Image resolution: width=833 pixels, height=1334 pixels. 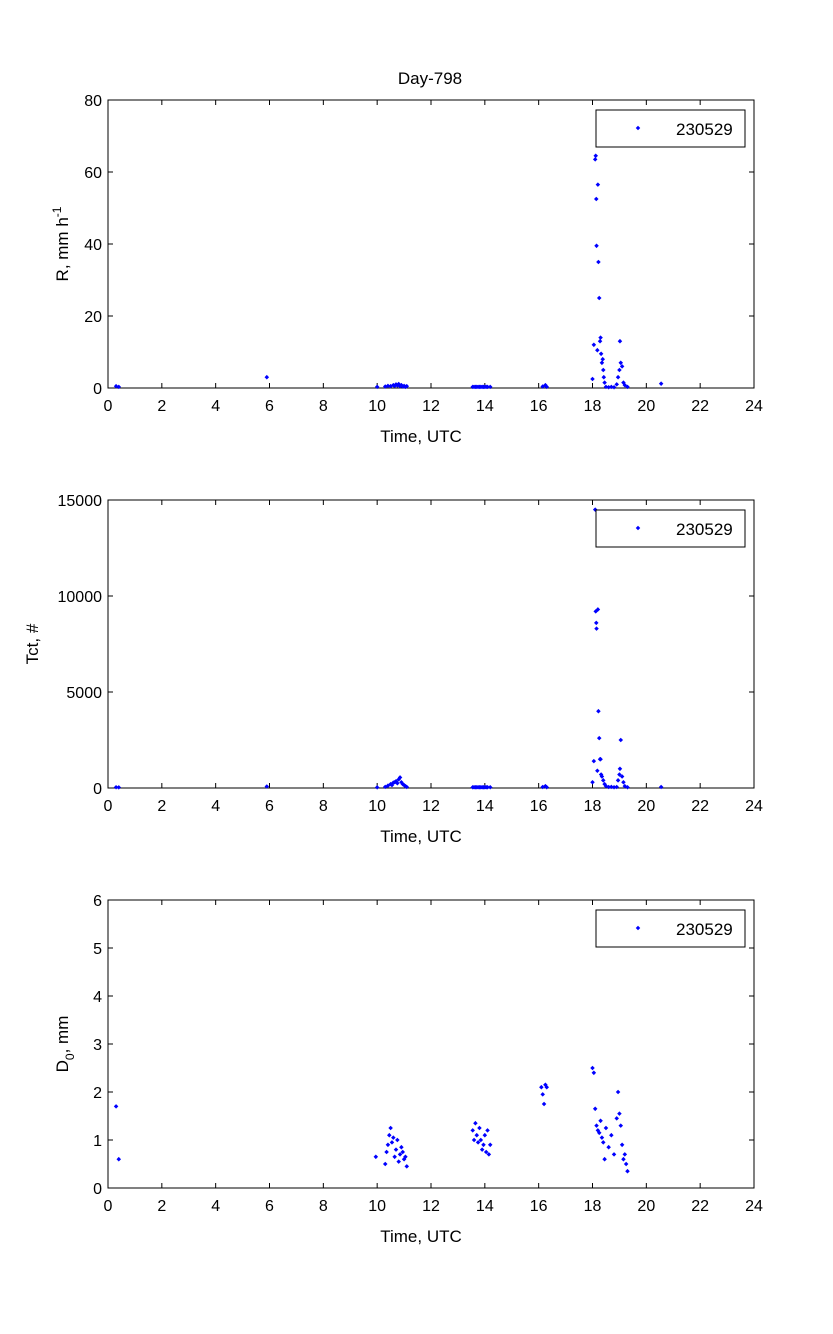 What do you see at coordinates (62, 1035) in the screenshot?
I see `y-axis-label-suffix: , mm` at bounding box center [62, 1035].